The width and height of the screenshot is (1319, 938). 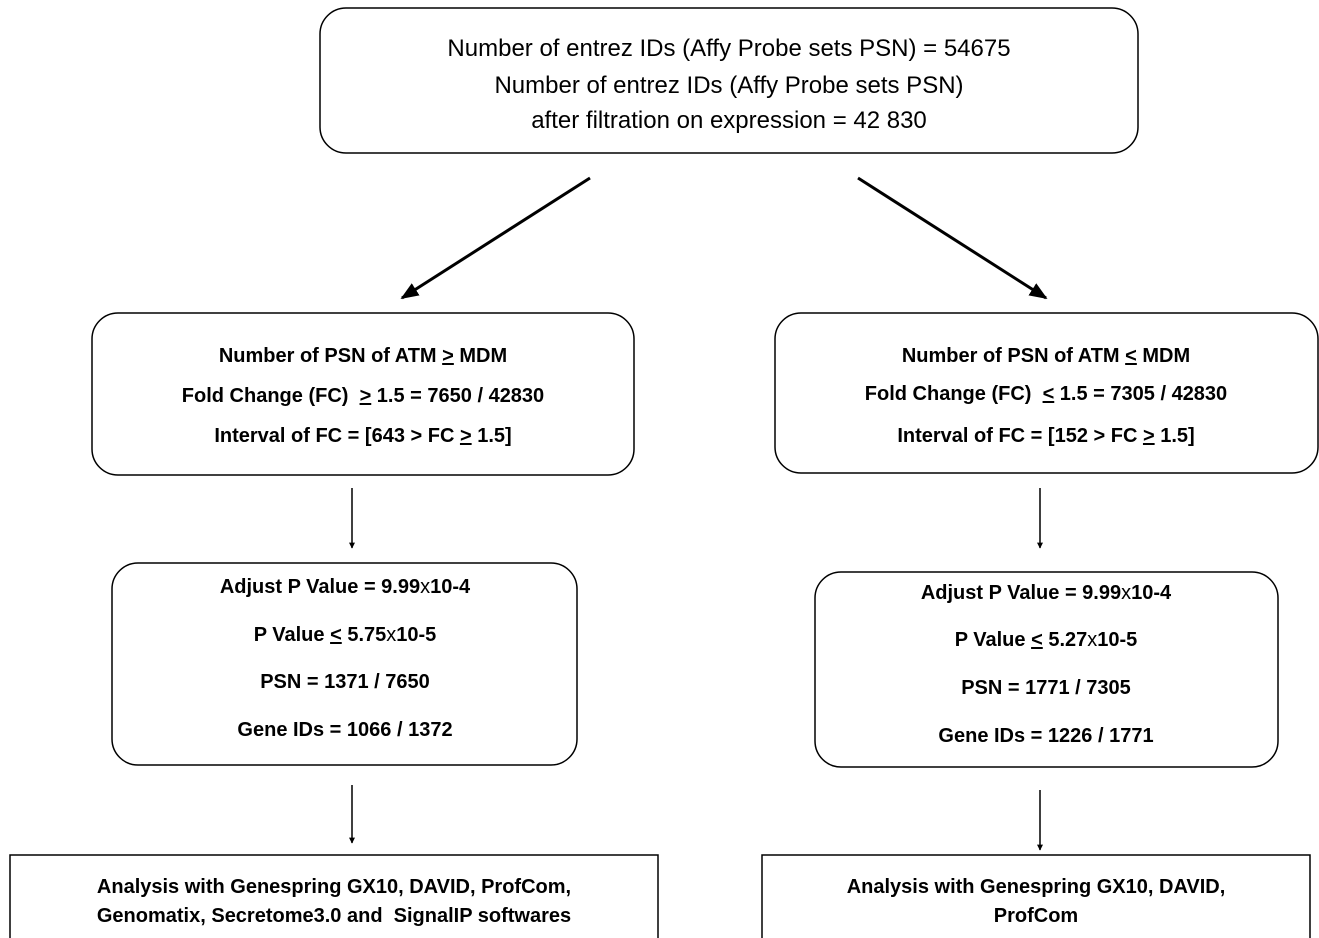 I want to click on box-right-analysis, so click(x=1036, y=896).